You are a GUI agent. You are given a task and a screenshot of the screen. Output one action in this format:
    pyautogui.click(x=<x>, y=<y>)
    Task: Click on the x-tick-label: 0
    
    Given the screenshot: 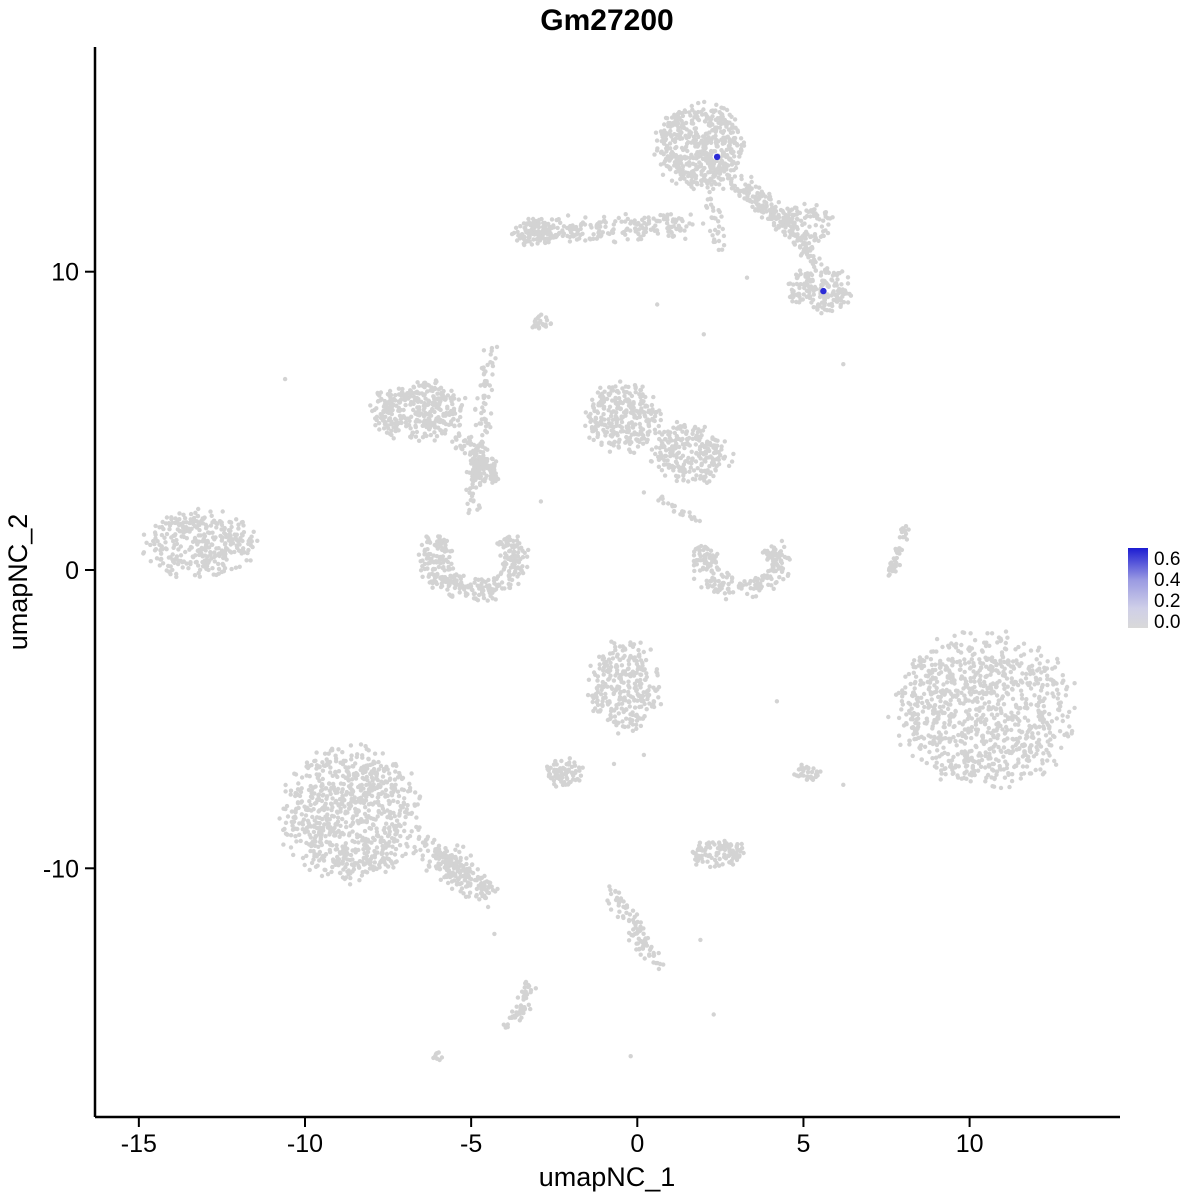 What is the action you would take?
    pyautogui.click(x=637, y=1144)
    